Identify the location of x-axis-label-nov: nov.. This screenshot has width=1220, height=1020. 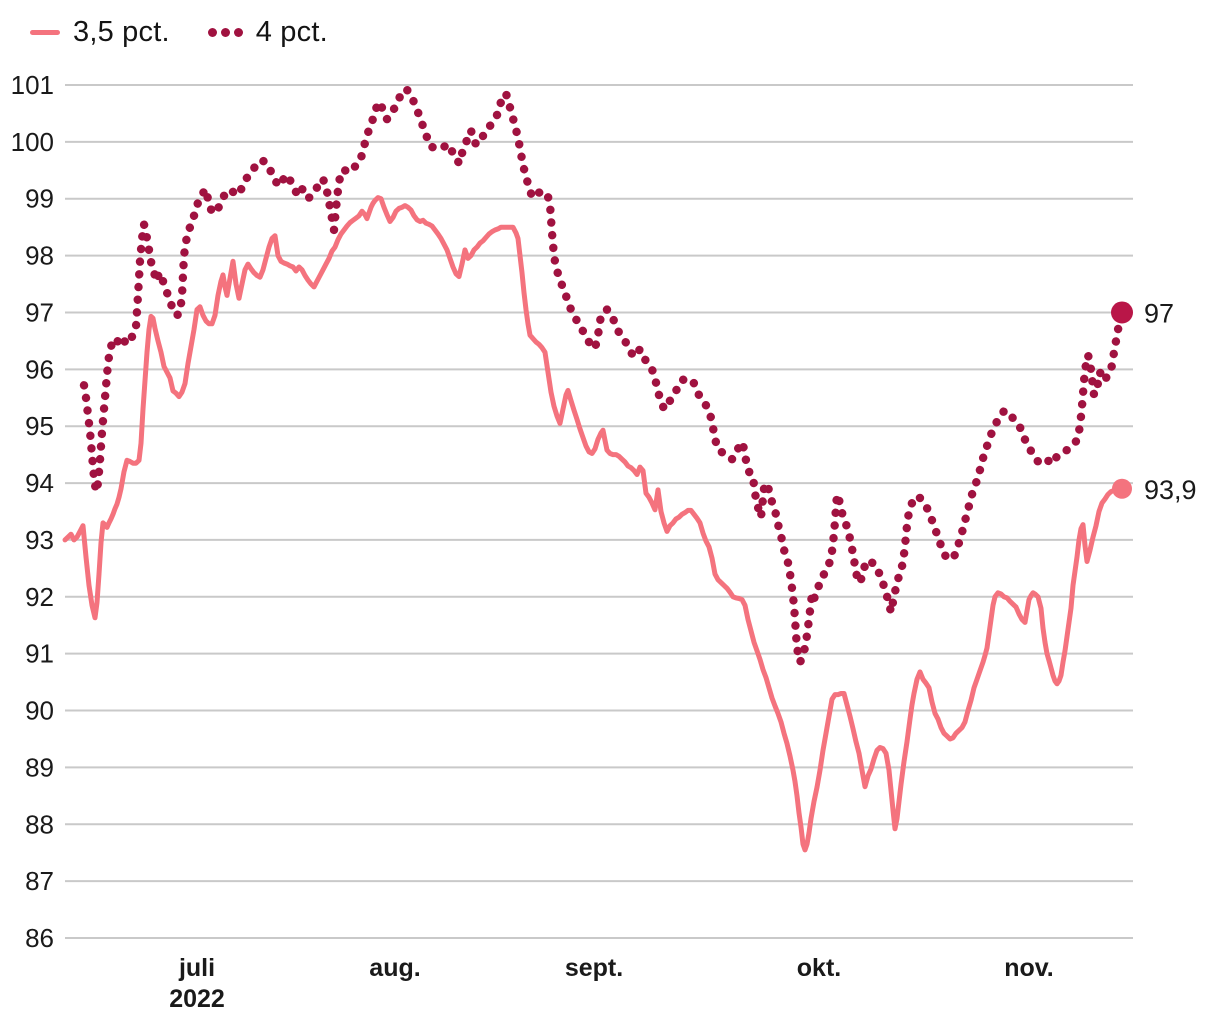
(1029, 968).